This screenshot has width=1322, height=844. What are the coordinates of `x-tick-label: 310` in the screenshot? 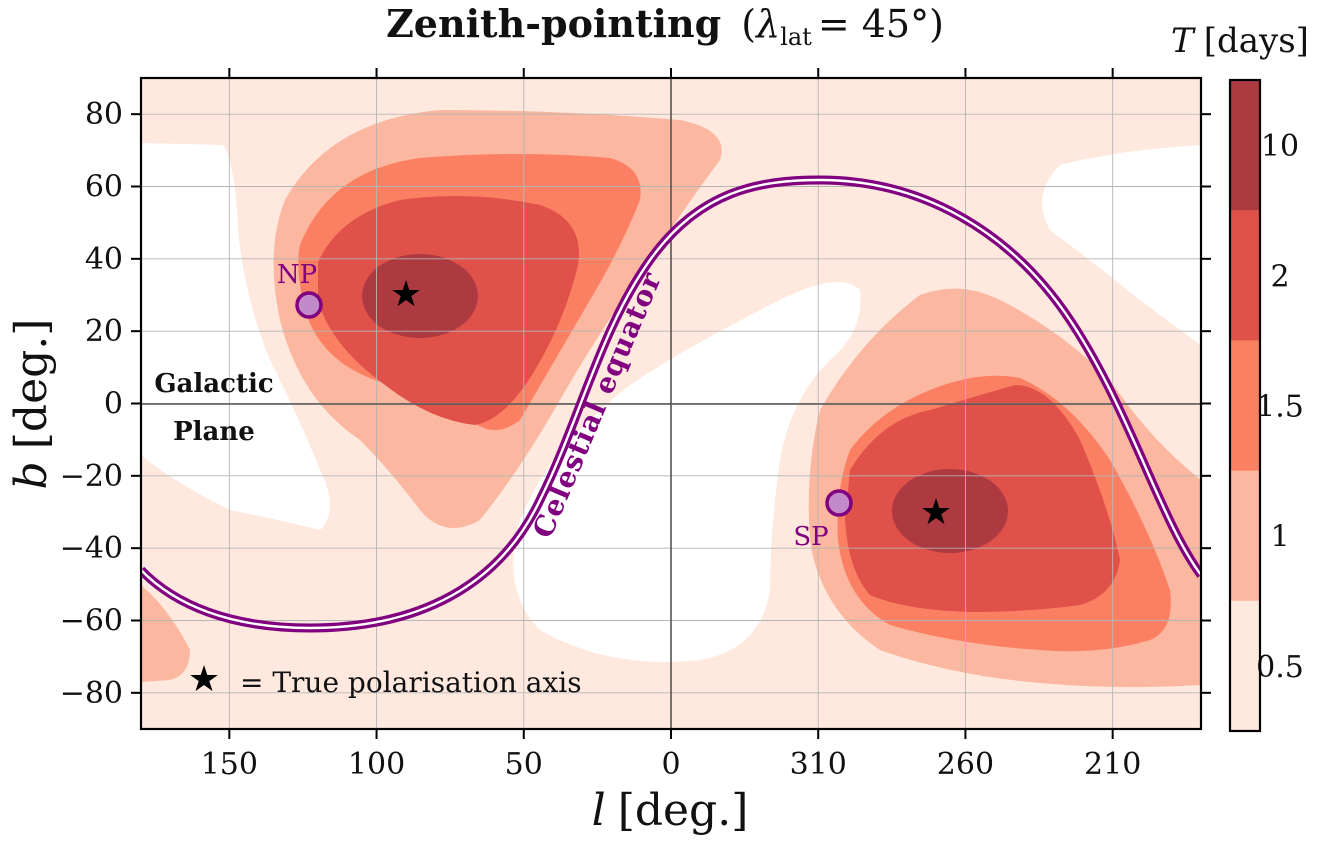 It's located at (818, 764).